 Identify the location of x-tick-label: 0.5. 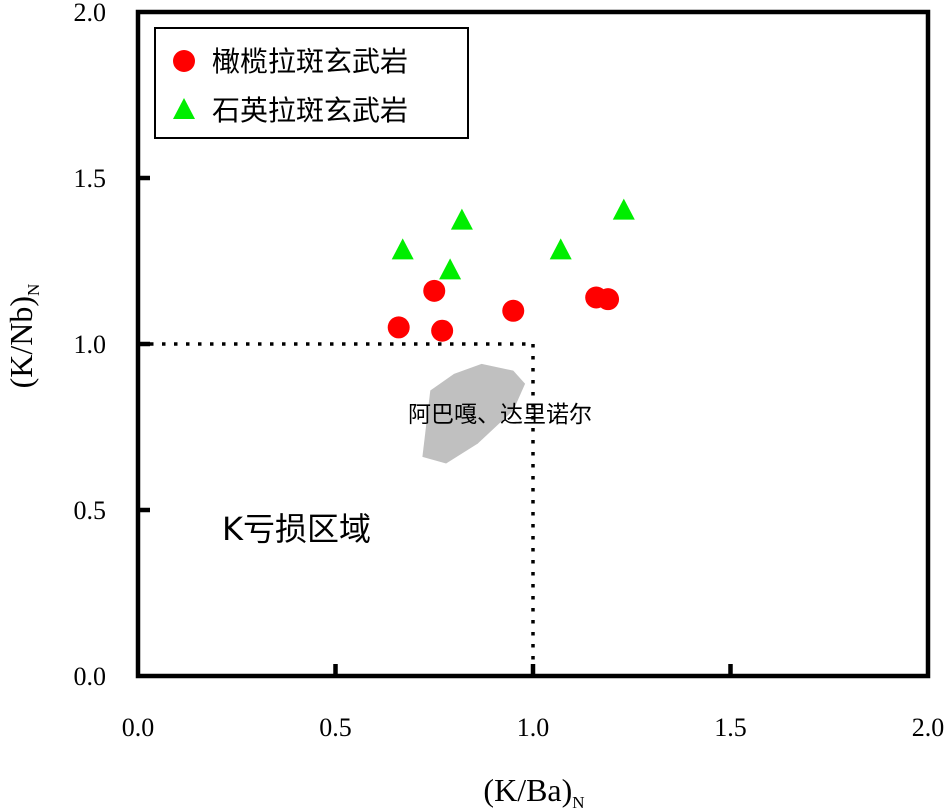
(335, 727).